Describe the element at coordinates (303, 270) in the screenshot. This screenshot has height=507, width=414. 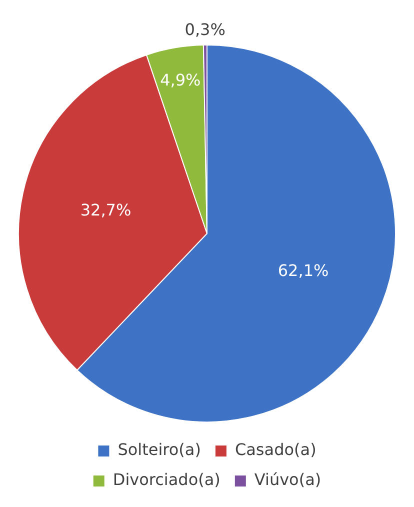
I see `data-label: 62,1%` at that location.